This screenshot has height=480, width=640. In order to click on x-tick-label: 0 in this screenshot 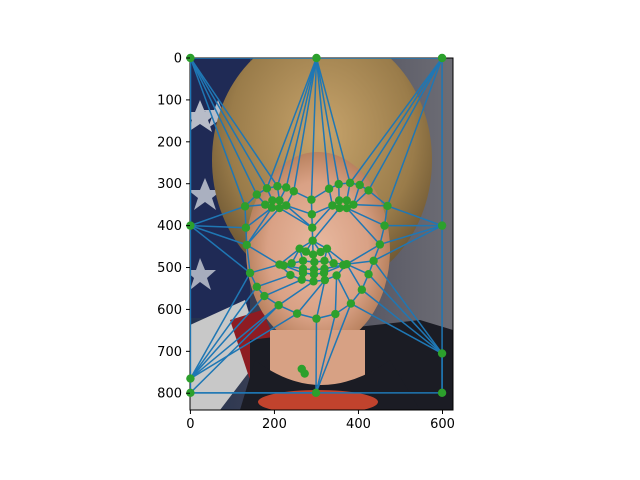, I will do `click(190, 424)`.